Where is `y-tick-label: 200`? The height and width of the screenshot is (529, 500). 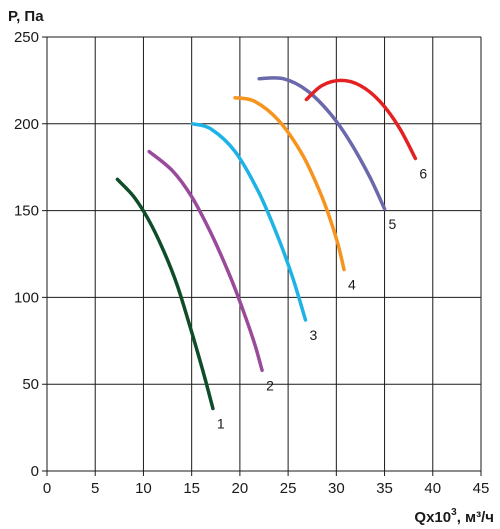 y-tick-label: 200 is located at coordinates (26, 124).